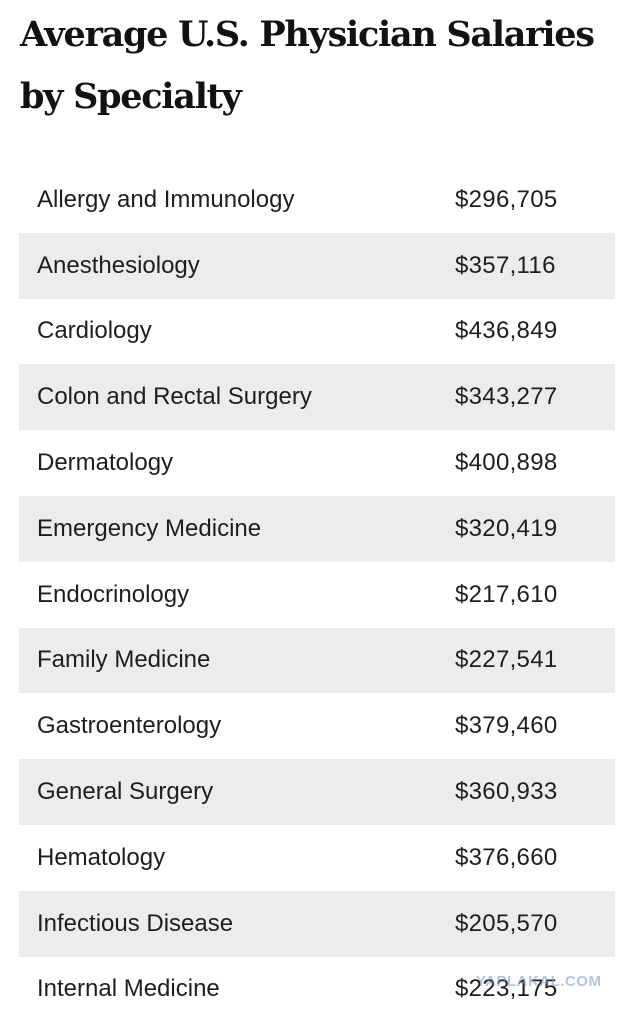 This screenshot has width=640, height=1022. I want to click on specialty-name: Endocrinology, so click(113, 594).